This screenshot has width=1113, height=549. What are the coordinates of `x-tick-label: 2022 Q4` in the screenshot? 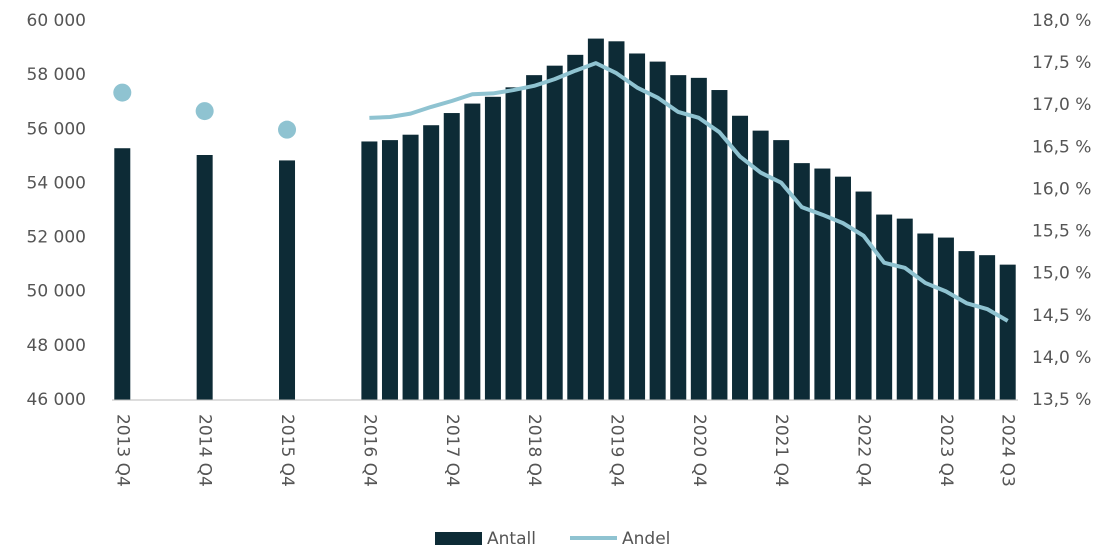 It's located at (864, 450).